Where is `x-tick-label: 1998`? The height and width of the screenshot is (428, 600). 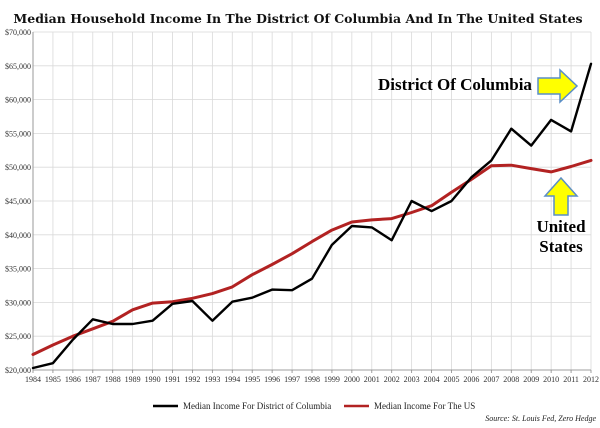 x-tick-label: 1998 is located at coordinates (312, 379).